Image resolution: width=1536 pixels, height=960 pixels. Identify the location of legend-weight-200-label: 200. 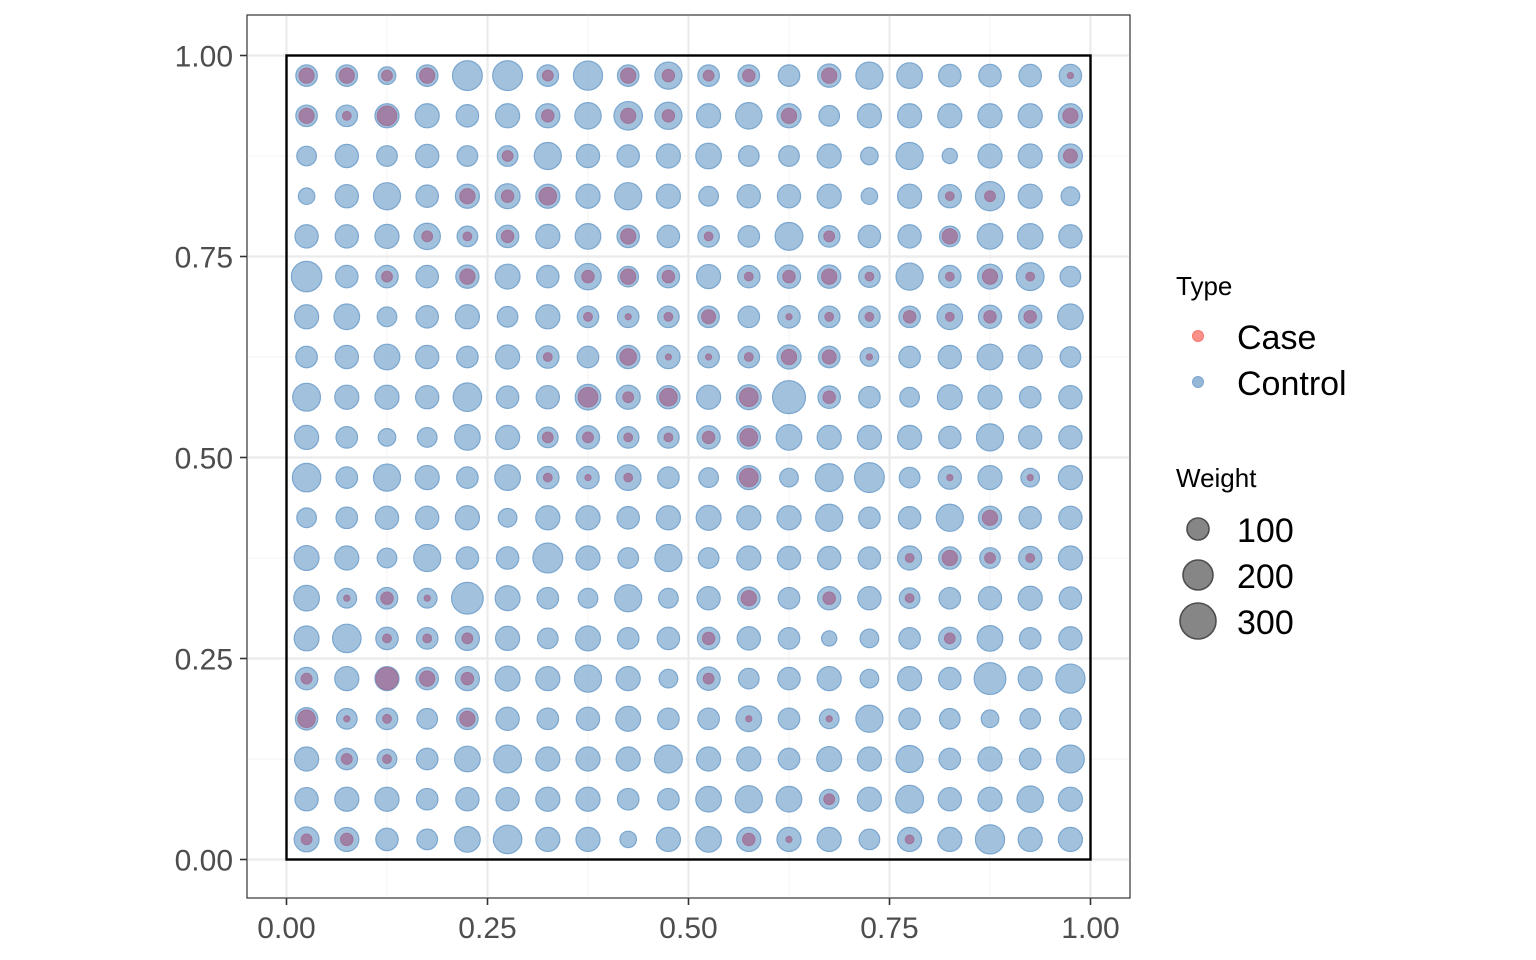
(1265, 577).